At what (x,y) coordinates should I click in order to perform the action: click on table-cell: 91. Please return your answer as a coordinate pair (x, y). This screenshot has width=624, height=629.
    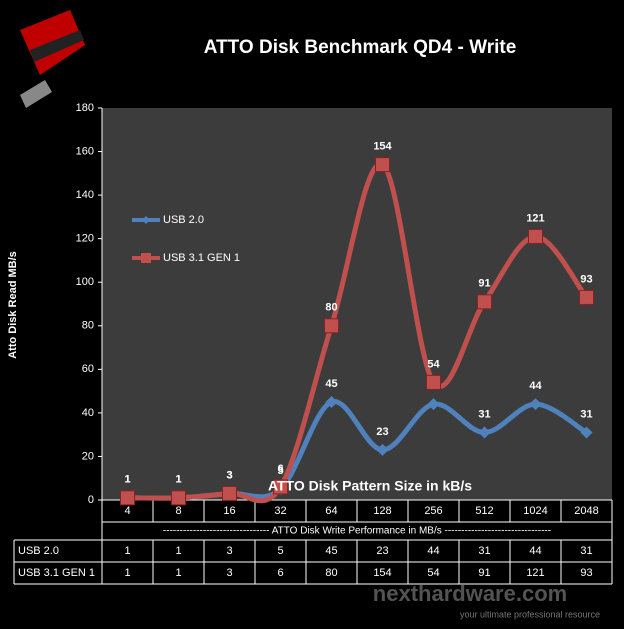
    Looking at the image, I should click on (484, 573).